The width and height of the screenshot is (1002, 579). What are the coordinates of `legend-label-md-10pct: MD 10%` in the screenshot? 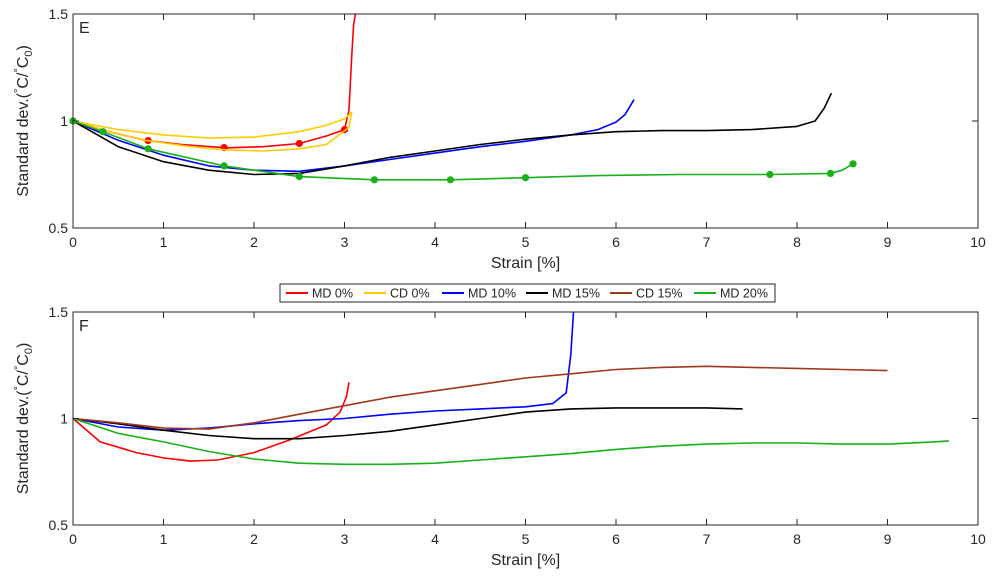 It's located at (492, 294).